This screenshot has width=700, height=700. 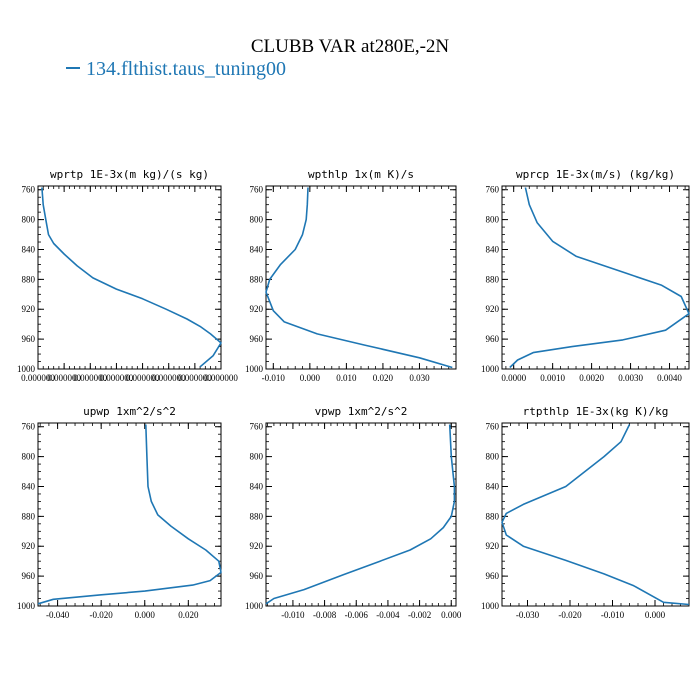 I want to click on x-tick-label: 0.0010, so click(x=552, y=378).